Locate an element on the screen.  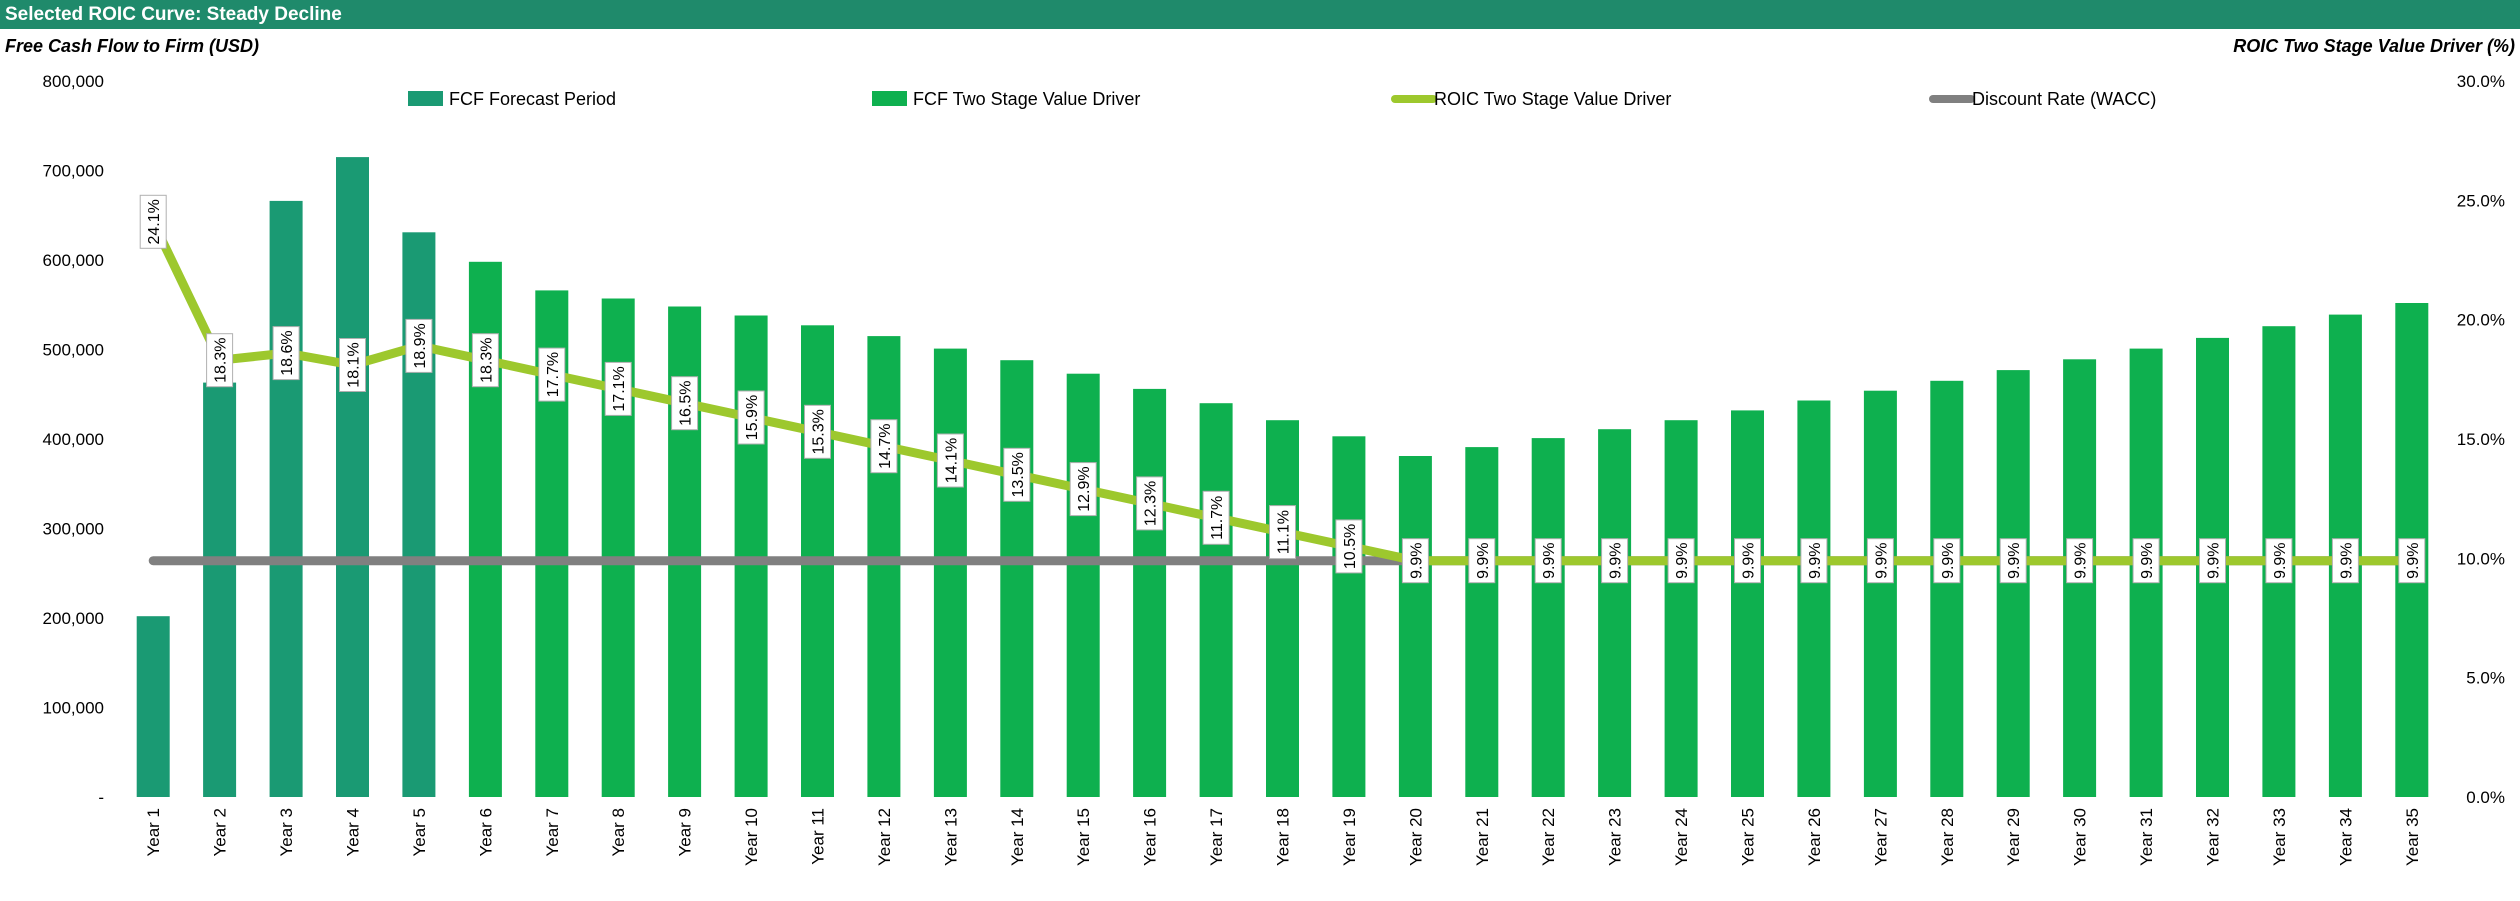
roic-data-label-18: 11.1% is located at coordinates (1282, 532).